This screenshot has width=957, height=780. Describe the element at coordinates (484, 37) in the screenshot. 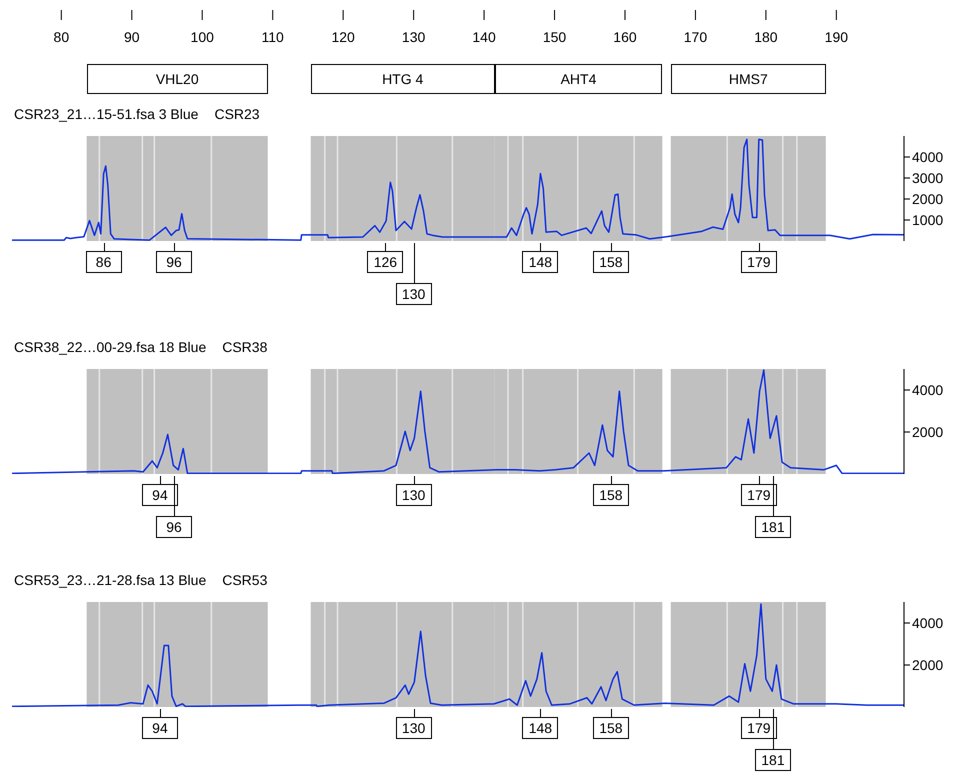

I see `x-tick-label: 140` at that location.